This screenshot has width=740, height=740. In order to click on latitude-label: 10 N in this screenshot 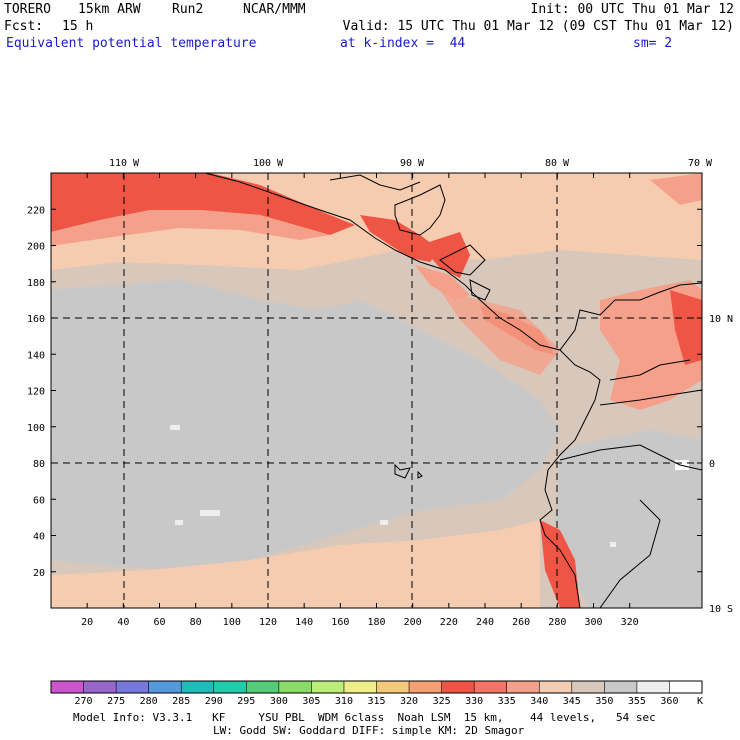, I will do `click(721, 319)`.